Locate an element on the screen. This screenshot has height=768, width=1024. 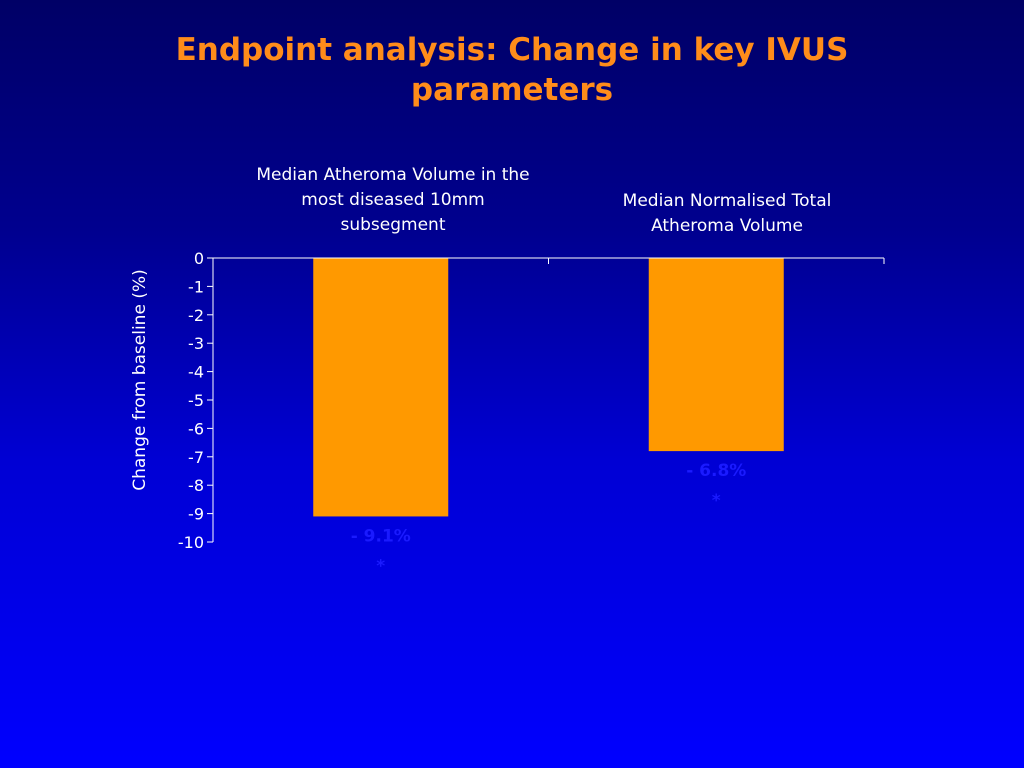
y-tick-label-2: -2 is located at coordinates (196, 315).